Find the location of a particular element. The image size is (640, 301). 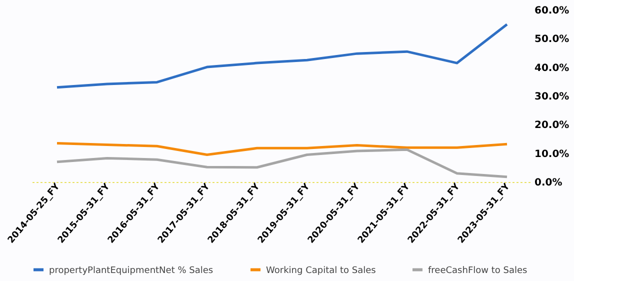

y-tick-label: 60.0% is located at coordinates (552, 11).